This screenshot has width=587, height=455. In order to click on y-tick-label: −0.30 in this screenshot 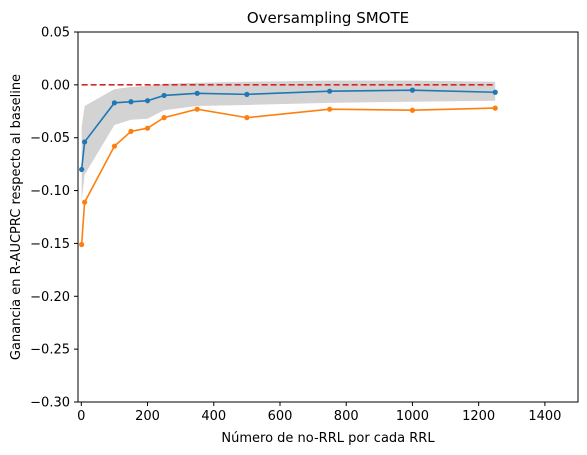, I will do `click(50, 403)`.